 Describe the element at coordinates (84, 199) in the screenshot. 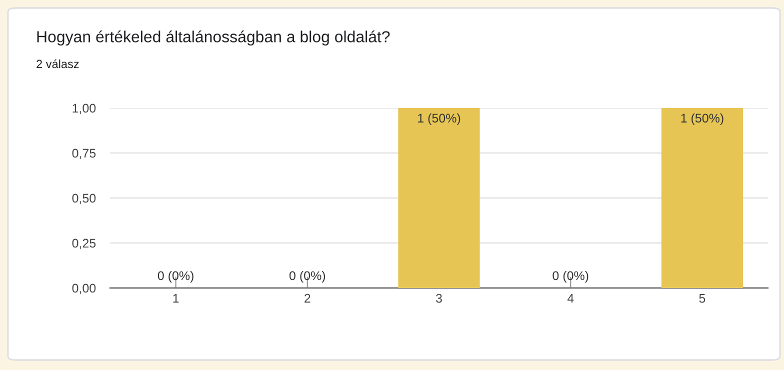

I see `y-tick-label: 0,50` at that location.